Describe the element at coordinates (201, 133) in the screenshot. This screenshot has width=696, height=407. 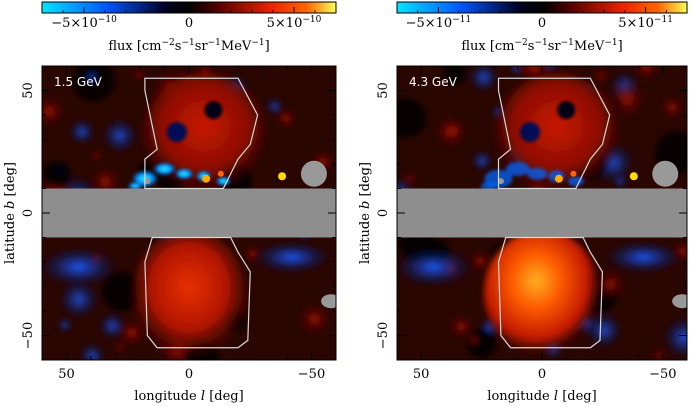
I see `north-bubble-outline` at that location.